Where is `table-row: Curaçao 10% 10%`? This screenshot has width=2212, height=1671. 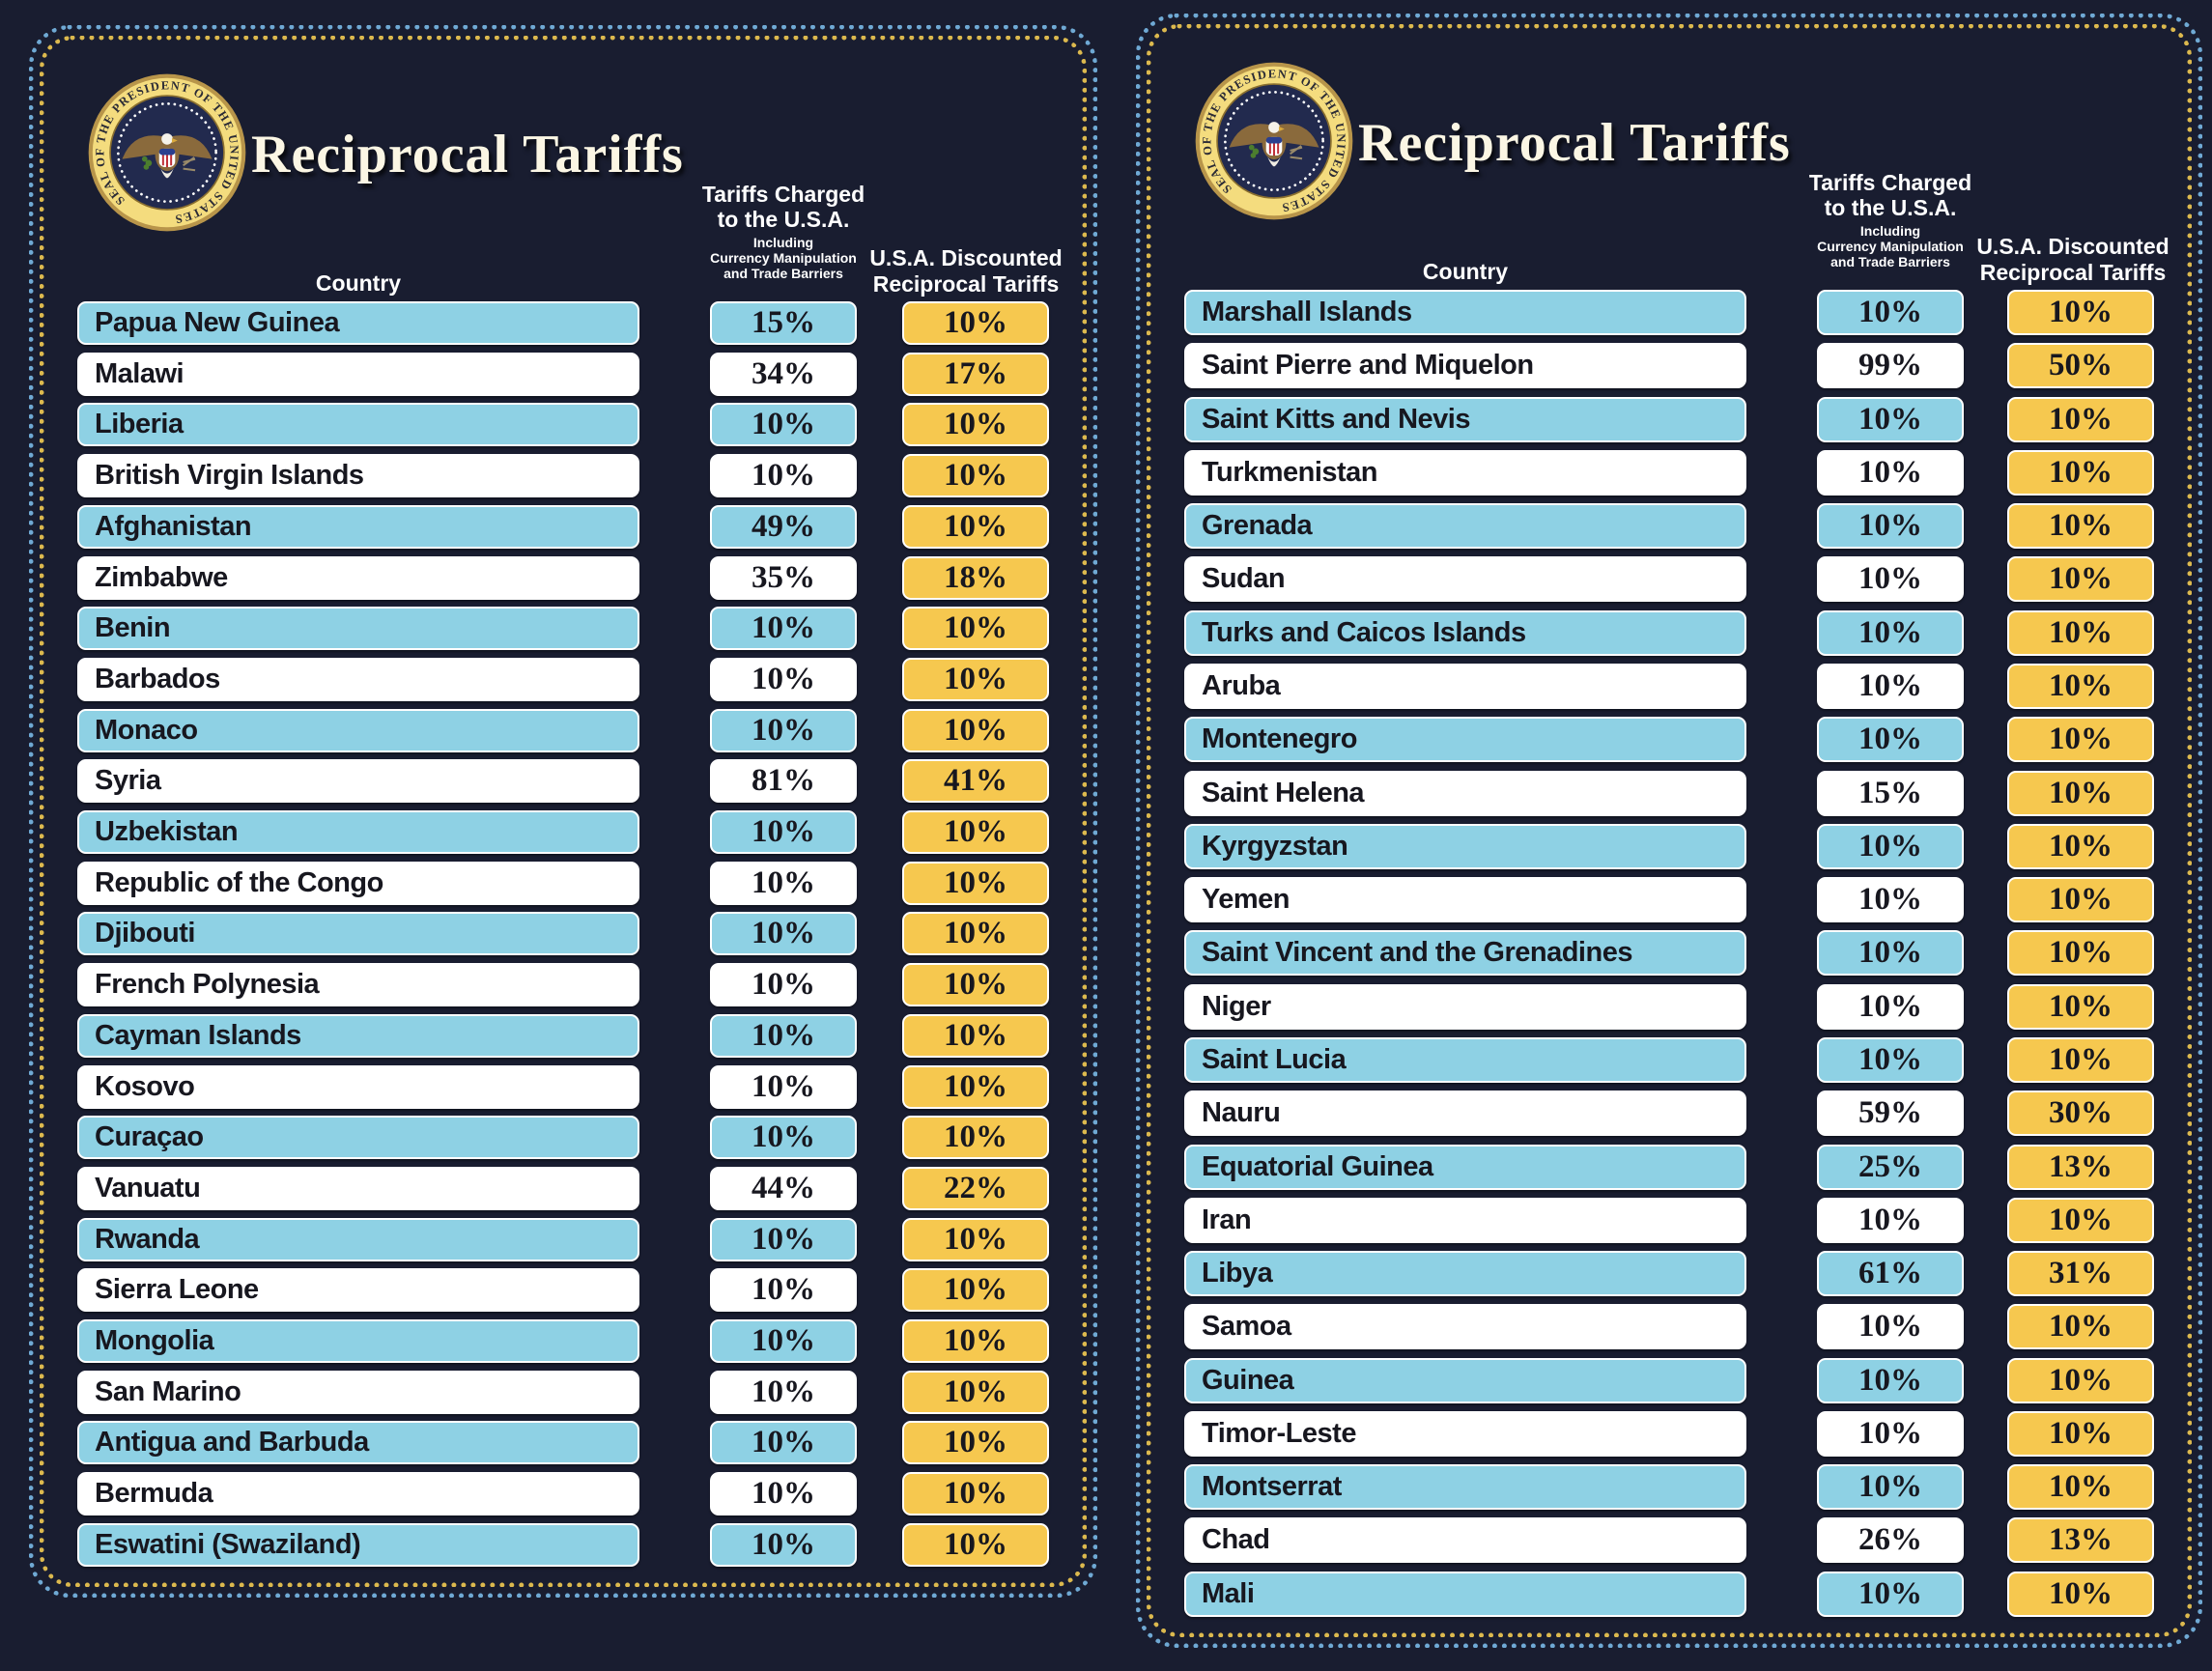 table-row: Curaçao 10% 10% is located at coordinates (563, 1138).